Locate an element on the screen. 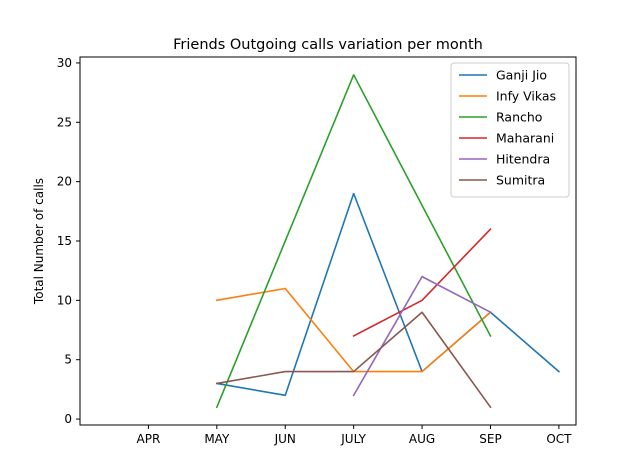 Image resolution: width=640 pixels, height=476 pixels. legend-label-maharani: Maharani is located at coordinates (525, 138).